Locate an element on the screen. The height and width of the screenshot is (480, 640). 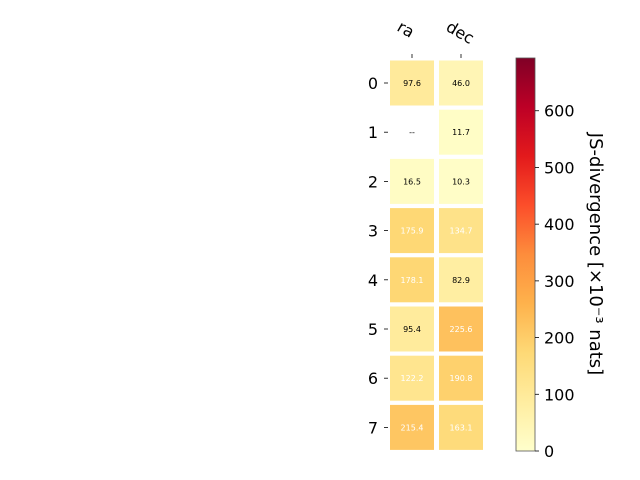
cell-value-label-4-0: 178.1 is located at coordinates (412, 280).